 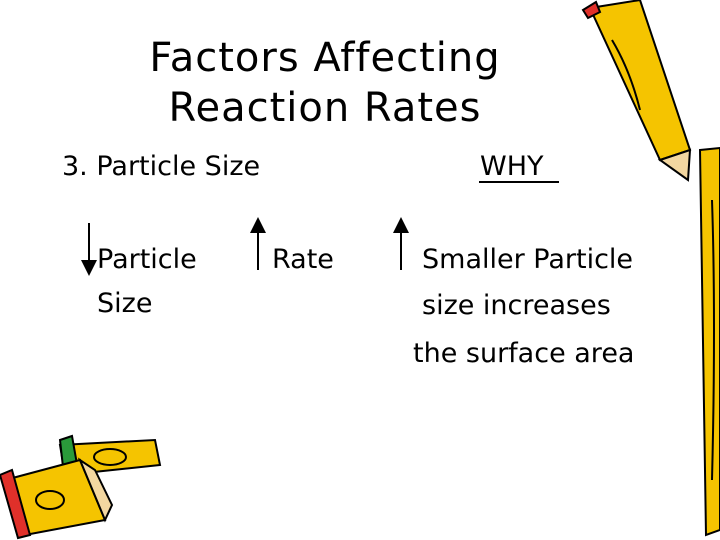 What do you see at coordinates (516, 305) in the screenshot?
I see `item-line: size increases` at bounding box center [516, 305].